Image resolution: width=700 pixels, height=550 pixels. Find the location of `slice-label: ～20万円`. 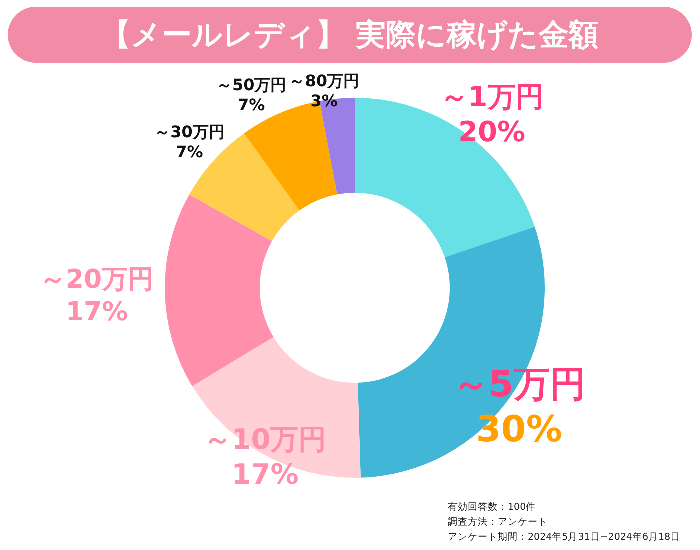

slice-label: ～20万円 is located at coordinates (97, 279).